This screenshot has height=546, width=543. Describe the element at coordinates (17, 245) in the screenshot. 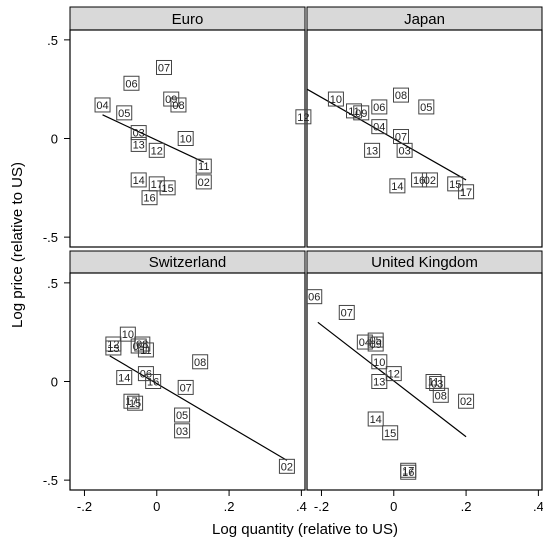

I see `y-axis-label: Log price (relative to US)` at that location.